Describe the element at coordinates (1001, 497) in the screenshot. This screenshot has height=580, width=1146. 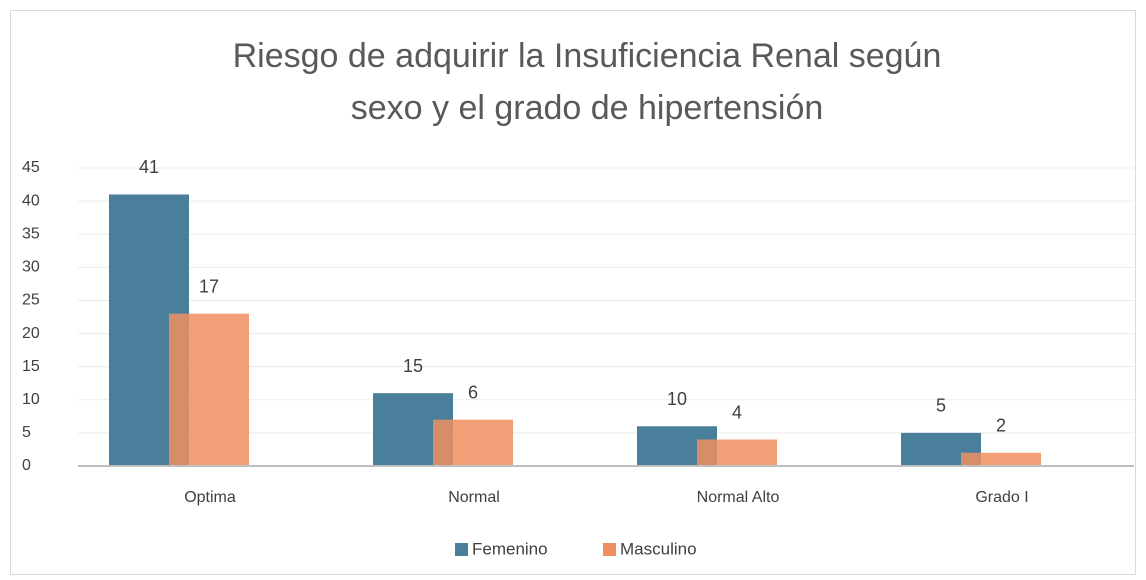
I see `x-tick-label: Grado I` at that location.